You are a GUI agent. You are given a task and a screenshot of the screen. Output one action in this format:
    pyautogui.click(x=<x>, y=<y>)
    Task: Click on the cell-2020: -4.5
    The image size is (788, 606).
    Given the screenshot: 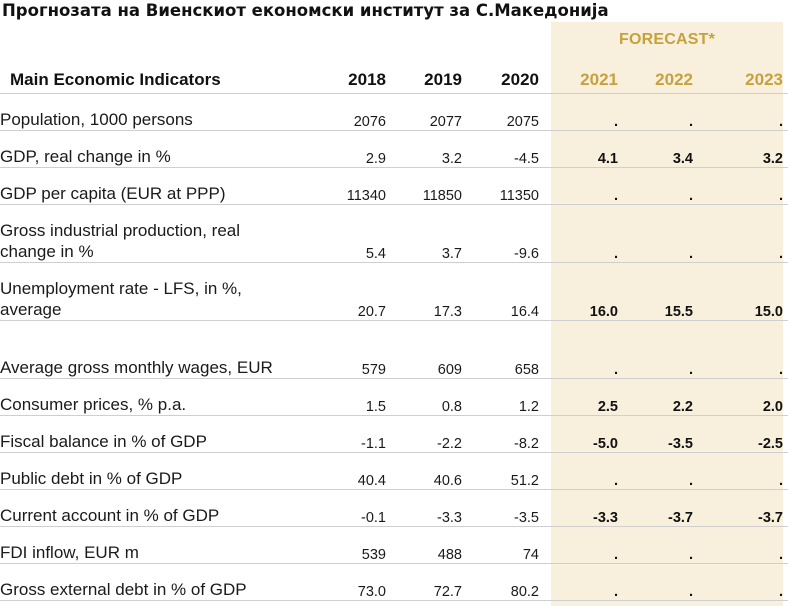 What is the action you would take?
    pyautogui.click(x=500, y=149)
    